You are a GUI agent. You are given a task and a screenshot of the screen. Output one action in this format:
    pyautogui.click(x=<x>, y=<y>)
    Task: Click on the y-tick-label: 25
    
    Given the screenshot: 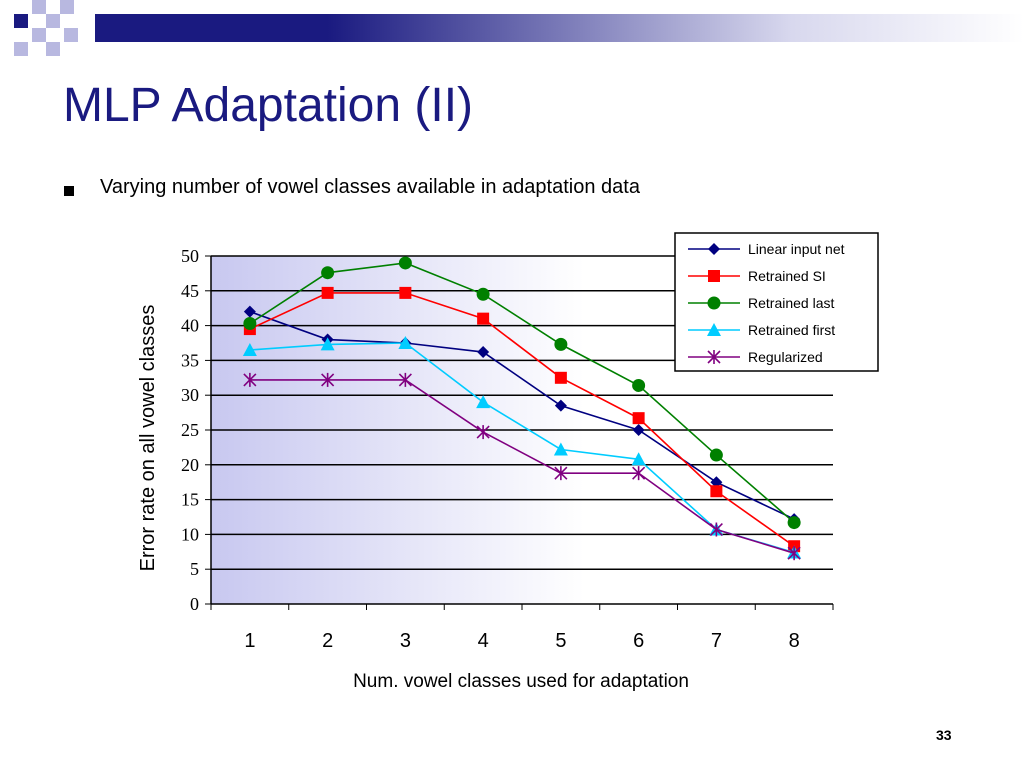 What is the action you would take?
    pyautogui.click(x=190, y=430)
    